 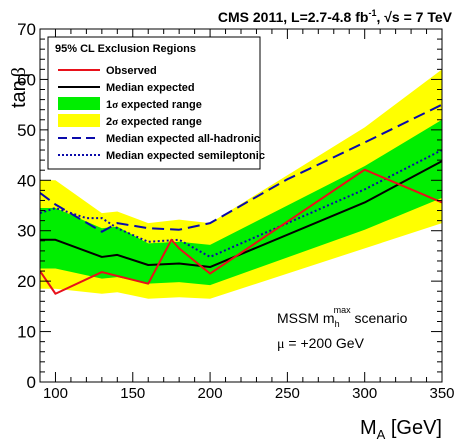 What do you see at coordinates (26, 130) in the screenshot?
I see `y-tick-label: 50` at bounding box center [26, 130].